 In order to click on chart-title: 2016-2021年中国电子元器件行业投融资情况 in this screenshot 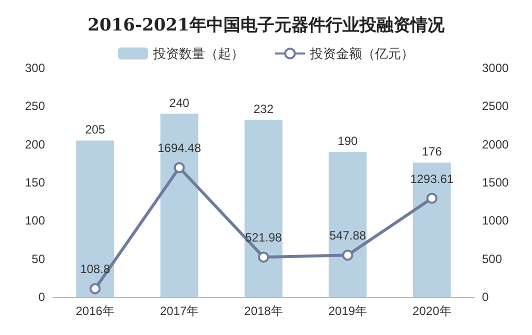, I will do `click(267, 26)`.